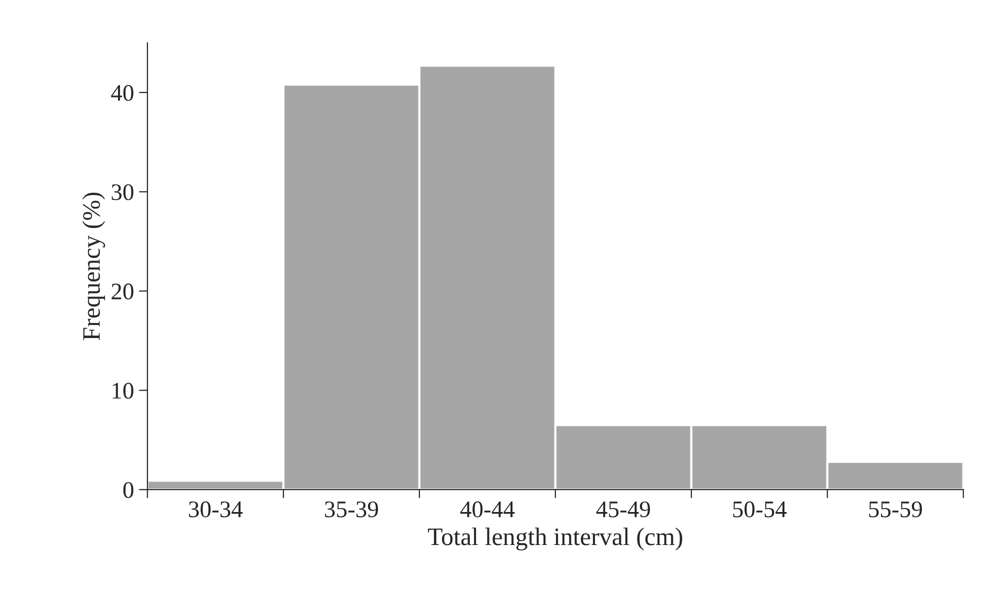  What do you see at coordinates (351, 509) in the screenshot?
I see `x-tick-label: 35-39` at bounding box center [351, 509].